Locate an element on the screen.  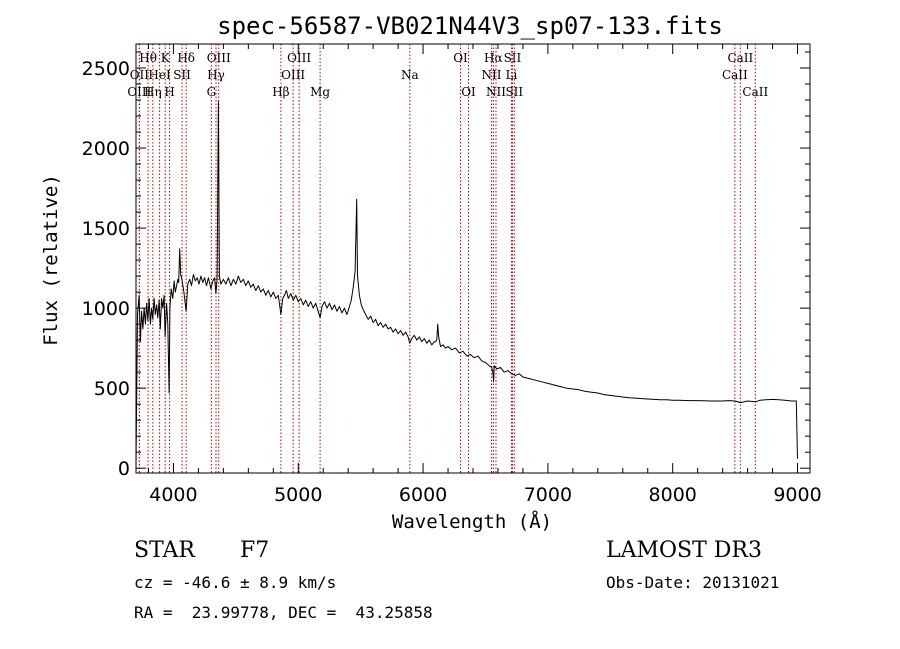
y-tick-label-1500: 1500 is located at coordinates (106, 229).